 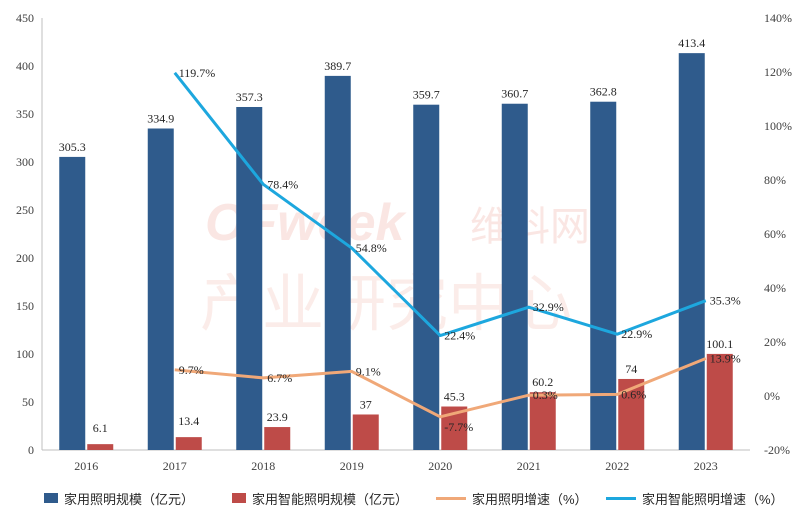 What do you see at coordinates (25, 66) in the screenshot?
I see `left-axis-tick-label: 400` at bounding box center [25, 66].